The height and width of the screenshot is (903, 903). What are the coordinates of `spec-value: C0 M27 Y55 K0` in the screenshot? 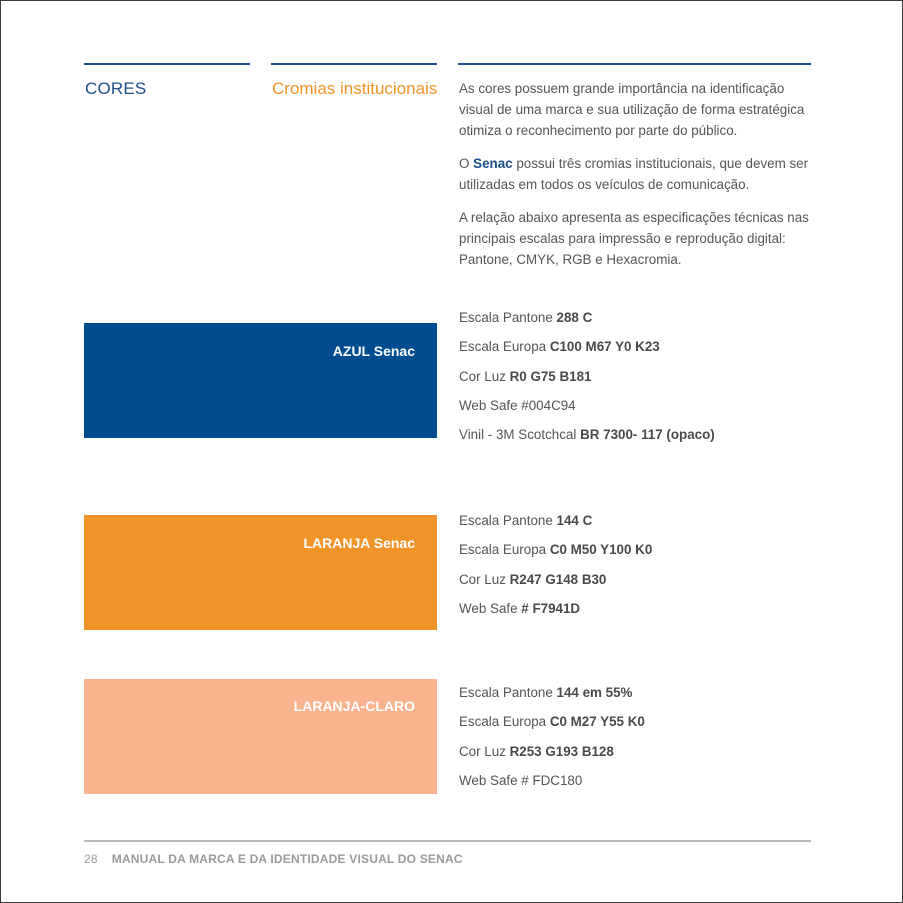 It's located at (597, 722).